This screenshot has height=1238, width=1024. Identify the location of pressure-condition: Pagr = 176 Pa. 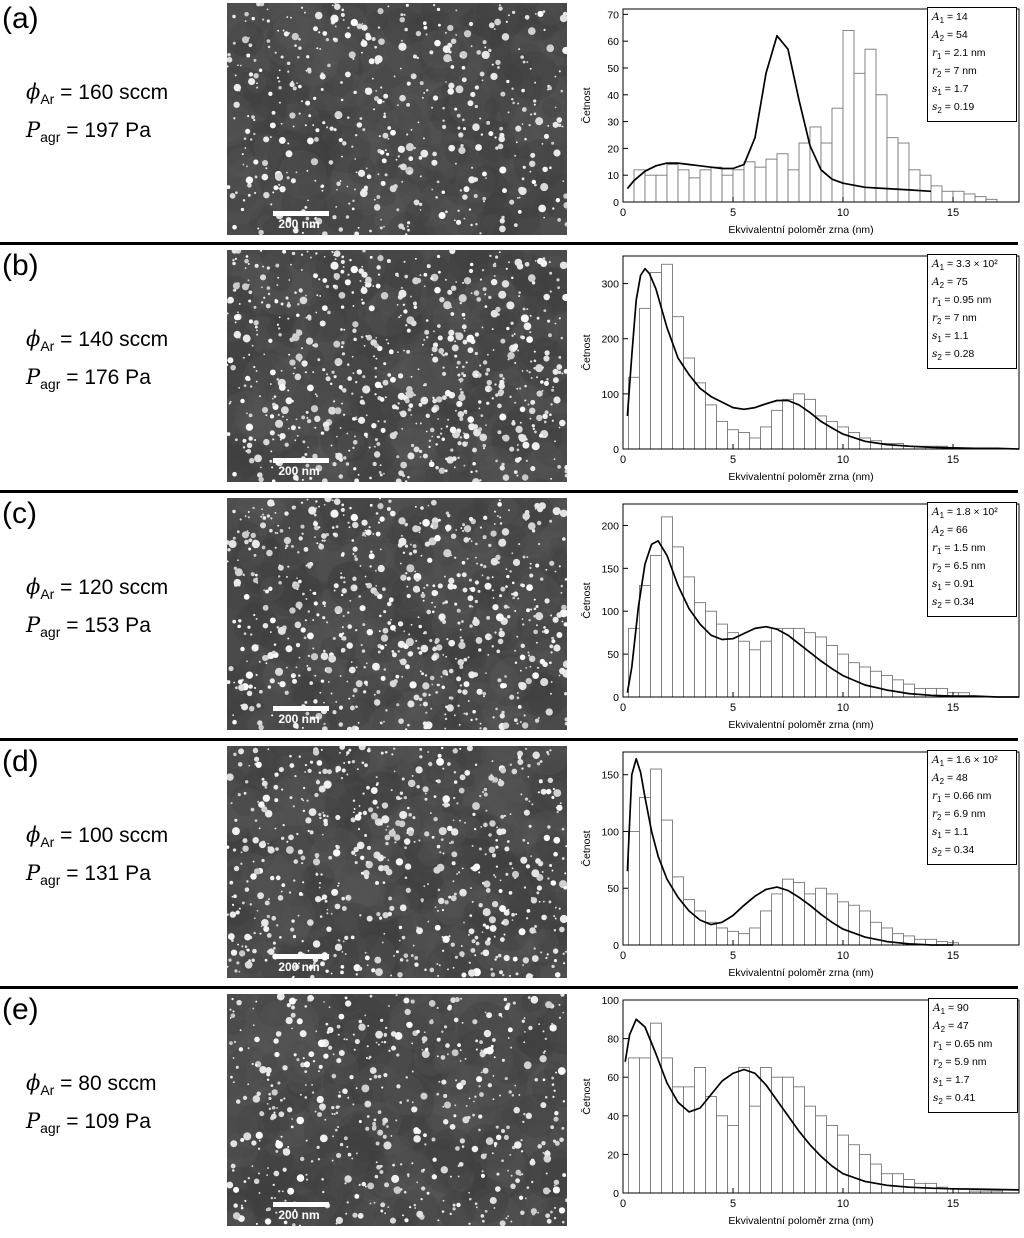
(88, 378).